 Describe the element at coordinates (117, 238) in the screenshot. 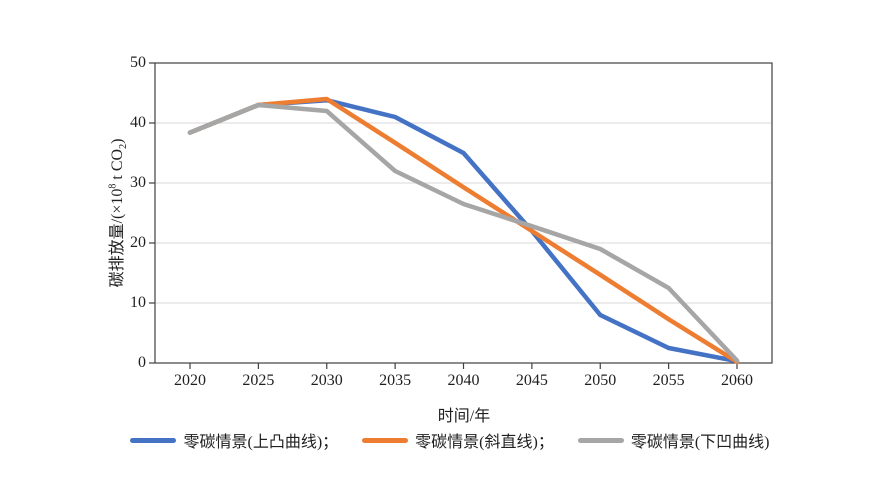

I see `y-axis-title-text: 碳排放量/(×10` at that location.